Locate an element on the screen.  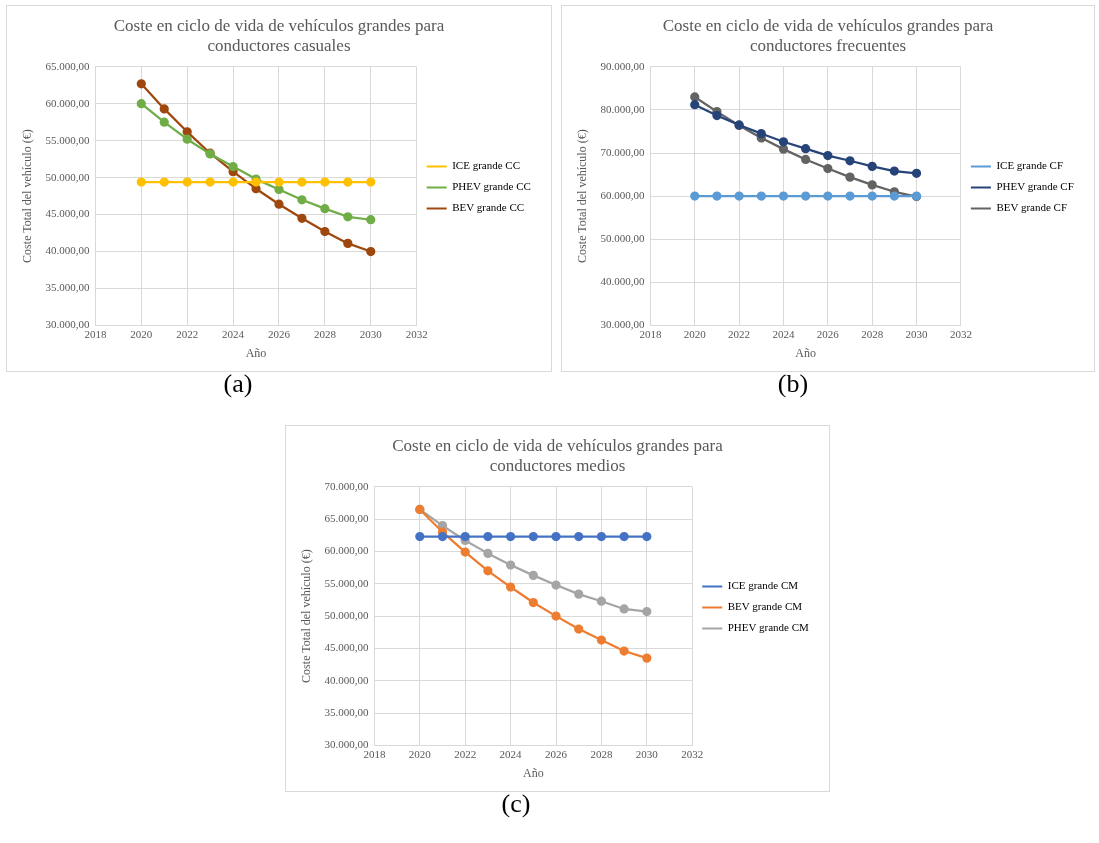
y-tick-label: 80.000,00 is located at coordinates (622, 108).